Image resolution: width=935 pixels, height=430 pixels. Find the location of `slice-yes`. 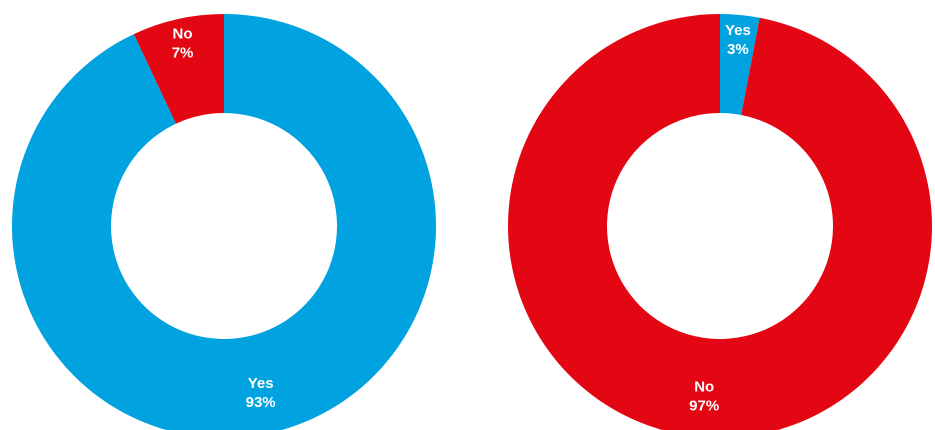

slice-yes is located at coordinates (740, 65).